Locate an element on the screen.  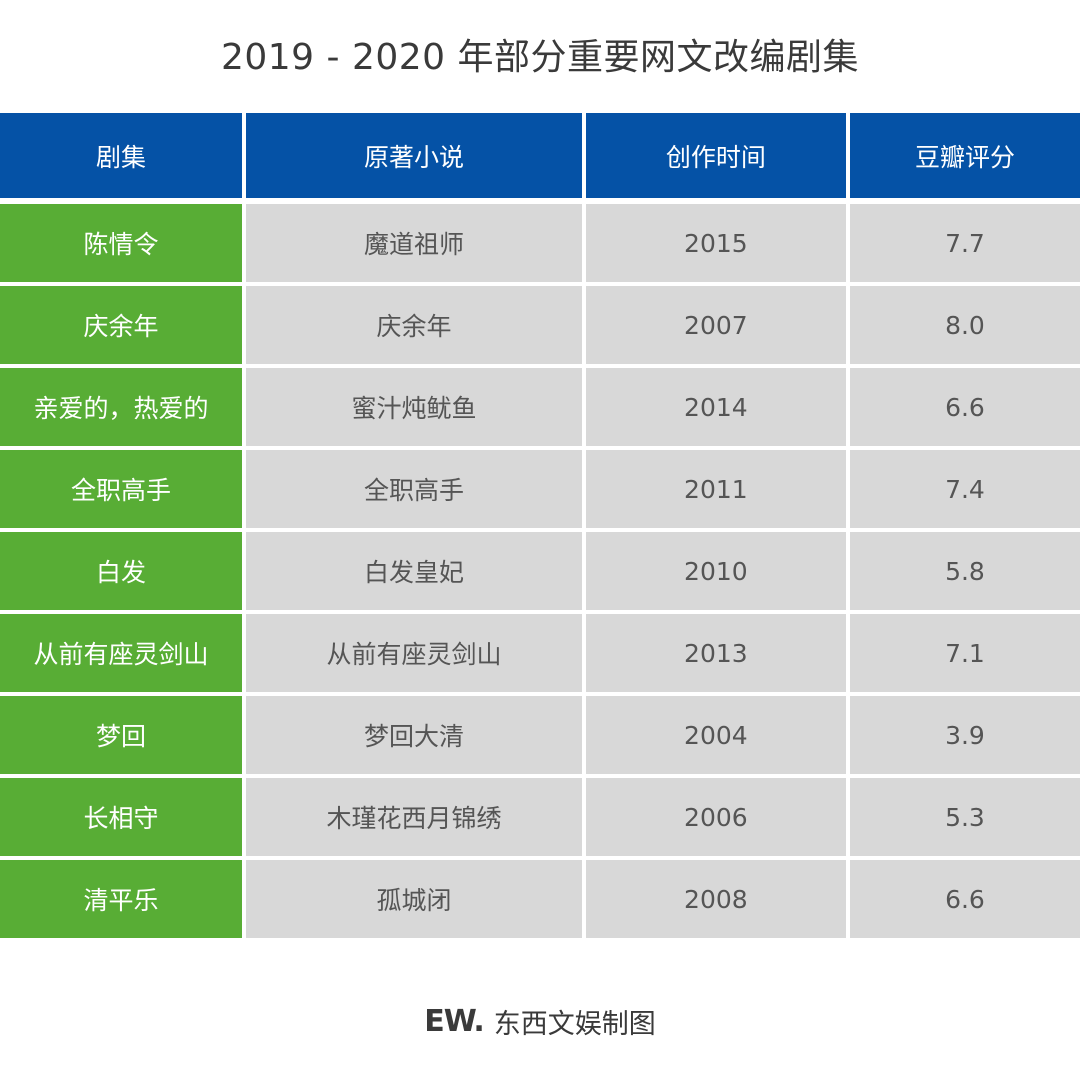
cell-year: 2008 is located at coordinates (715, 899).